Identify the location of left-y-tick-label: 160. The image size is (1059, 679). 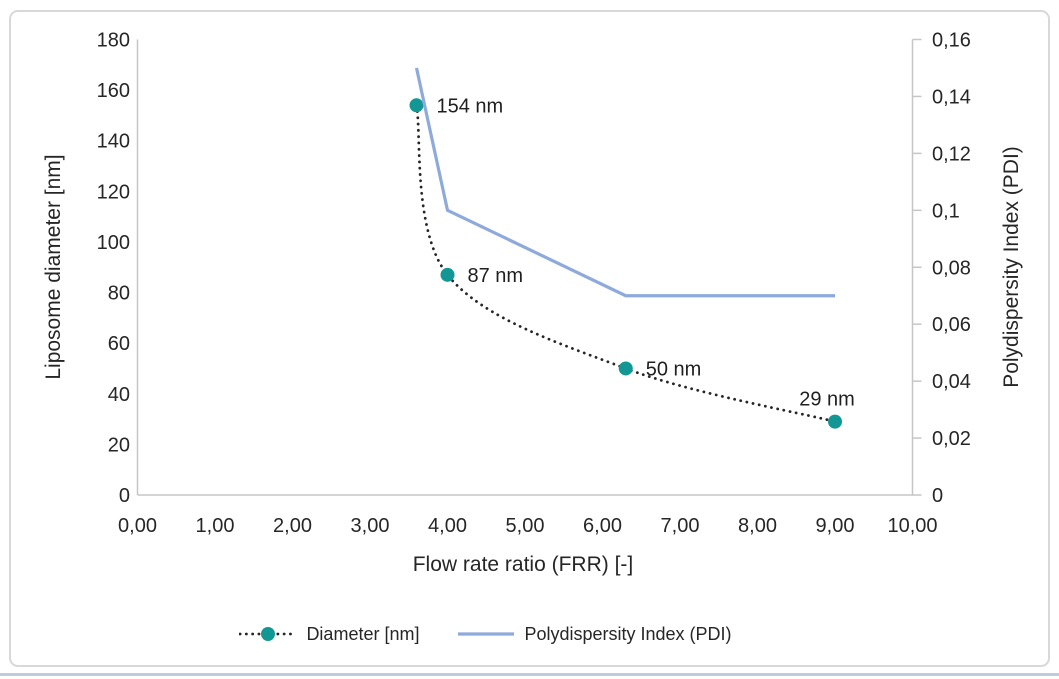
(113, 91).